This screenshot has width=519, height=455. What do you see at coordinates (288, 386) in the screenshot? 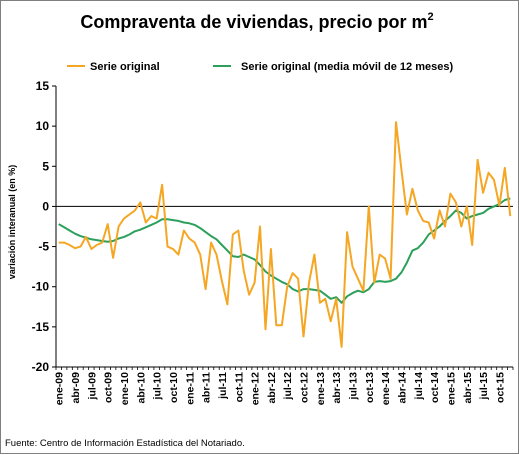
I see `x-tick-label: jul-12` at bounding box center [288, 386].